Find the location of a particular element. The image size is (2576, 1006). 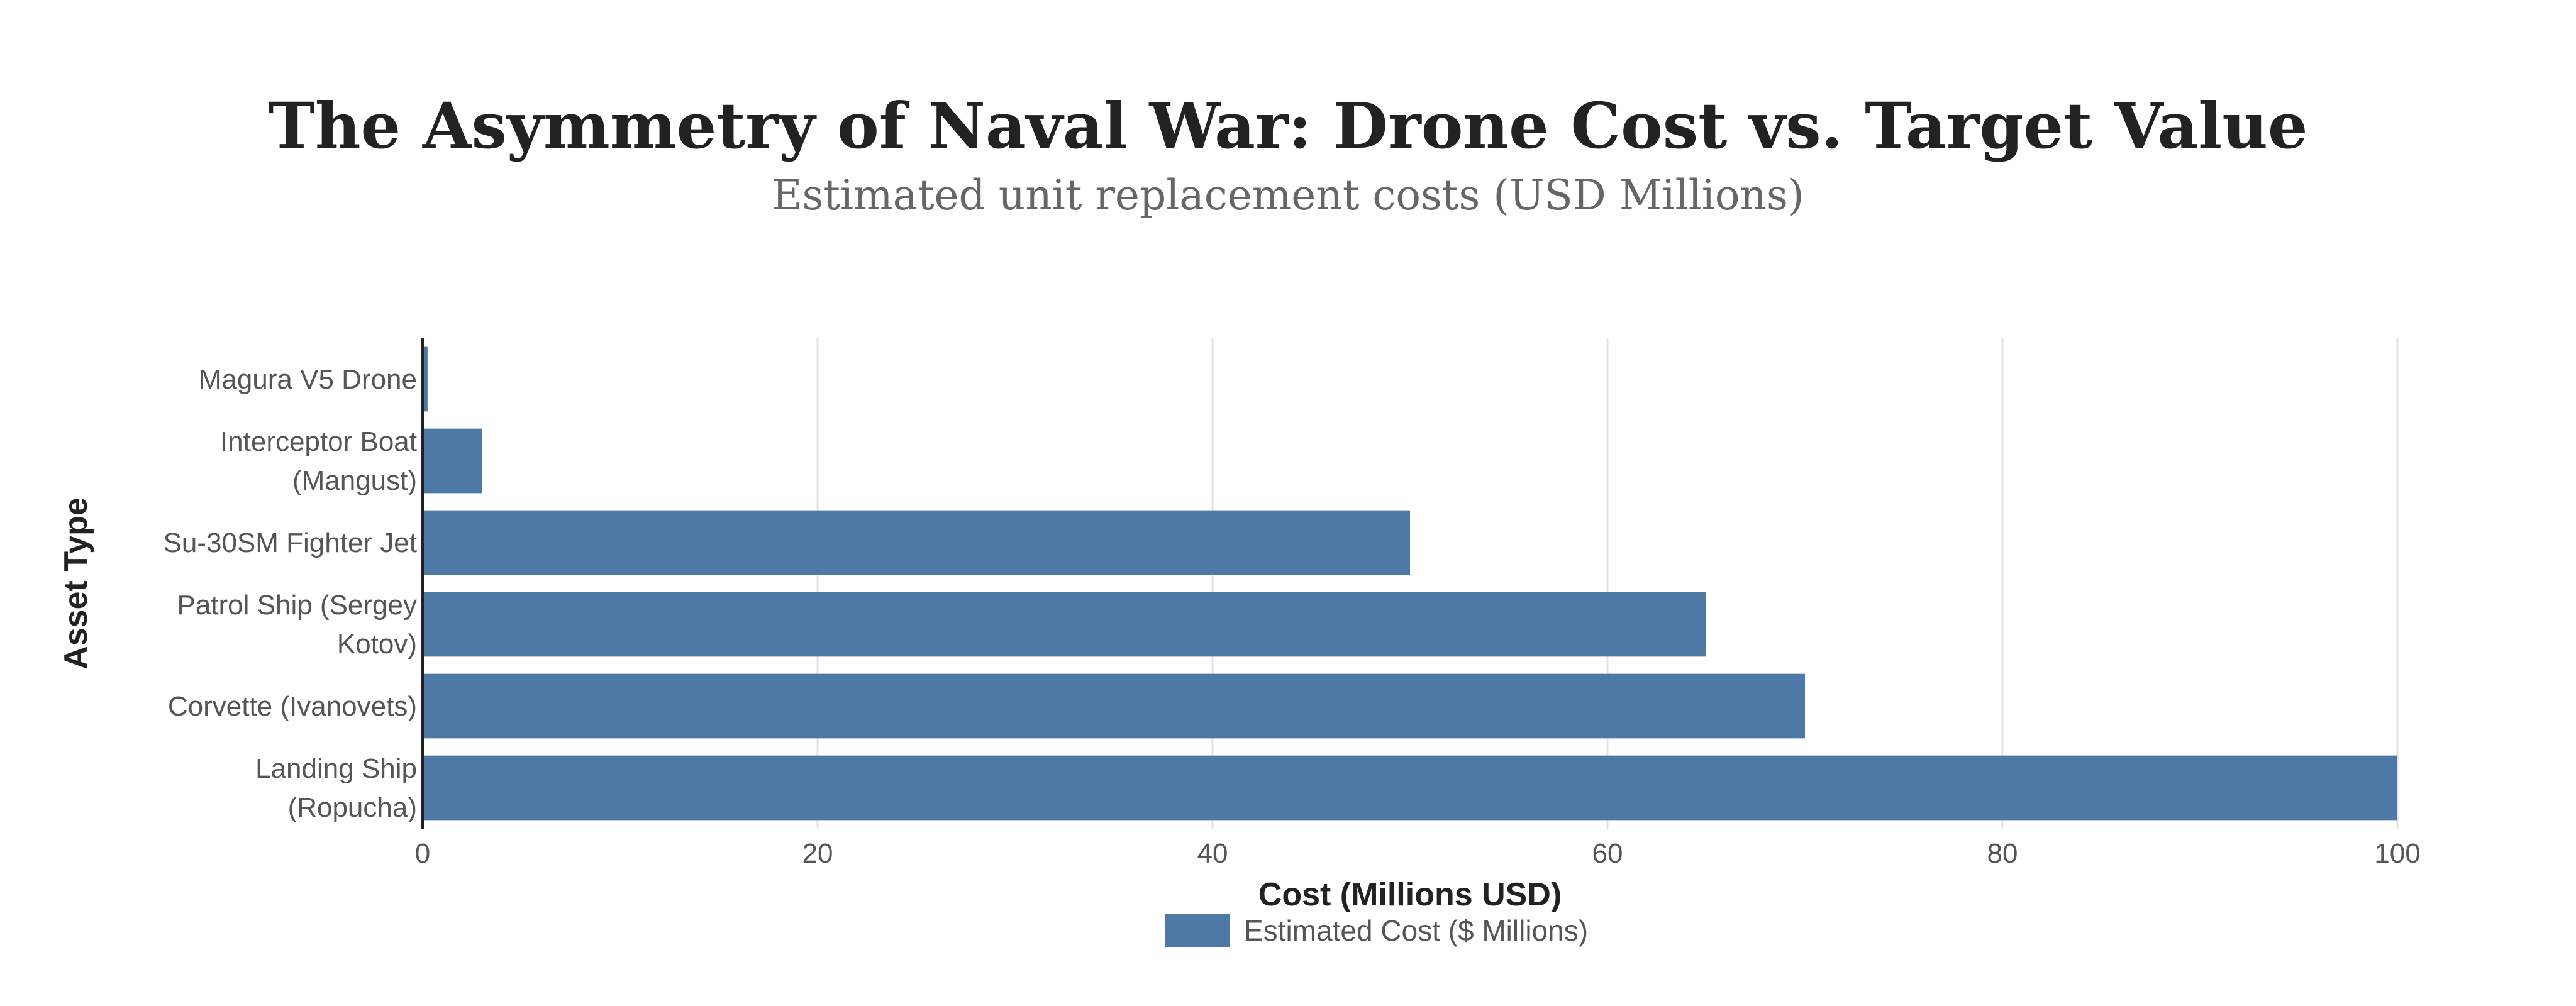

y-tick-label: Su-30SM Fighter Jet is located at coordinates (291, 543).